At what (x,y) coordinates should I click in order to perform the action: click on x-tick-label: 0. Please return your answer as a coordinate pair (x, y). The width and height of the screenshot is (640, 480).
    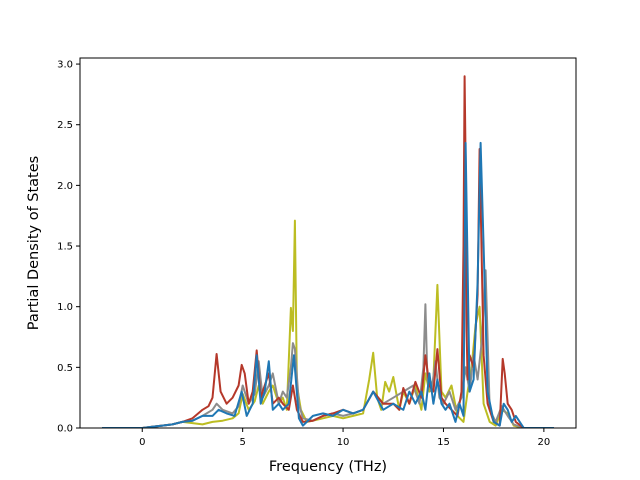
    Looking at the image, I should click on (142, 442).